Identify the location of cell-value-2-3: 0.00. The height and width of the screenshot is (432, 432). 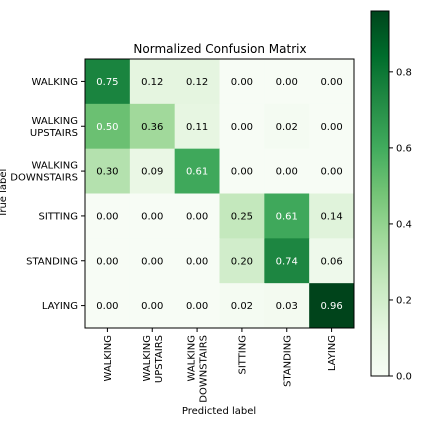
(242, 172).